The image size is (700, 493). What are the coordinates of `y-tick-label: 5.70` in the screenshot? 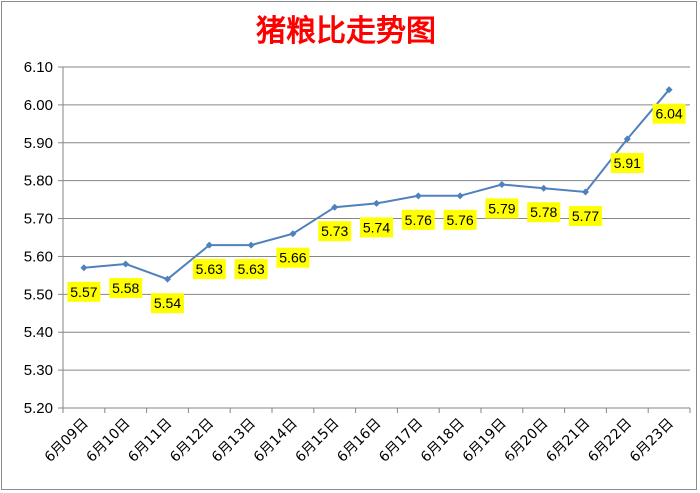 It's located at (38, 219).